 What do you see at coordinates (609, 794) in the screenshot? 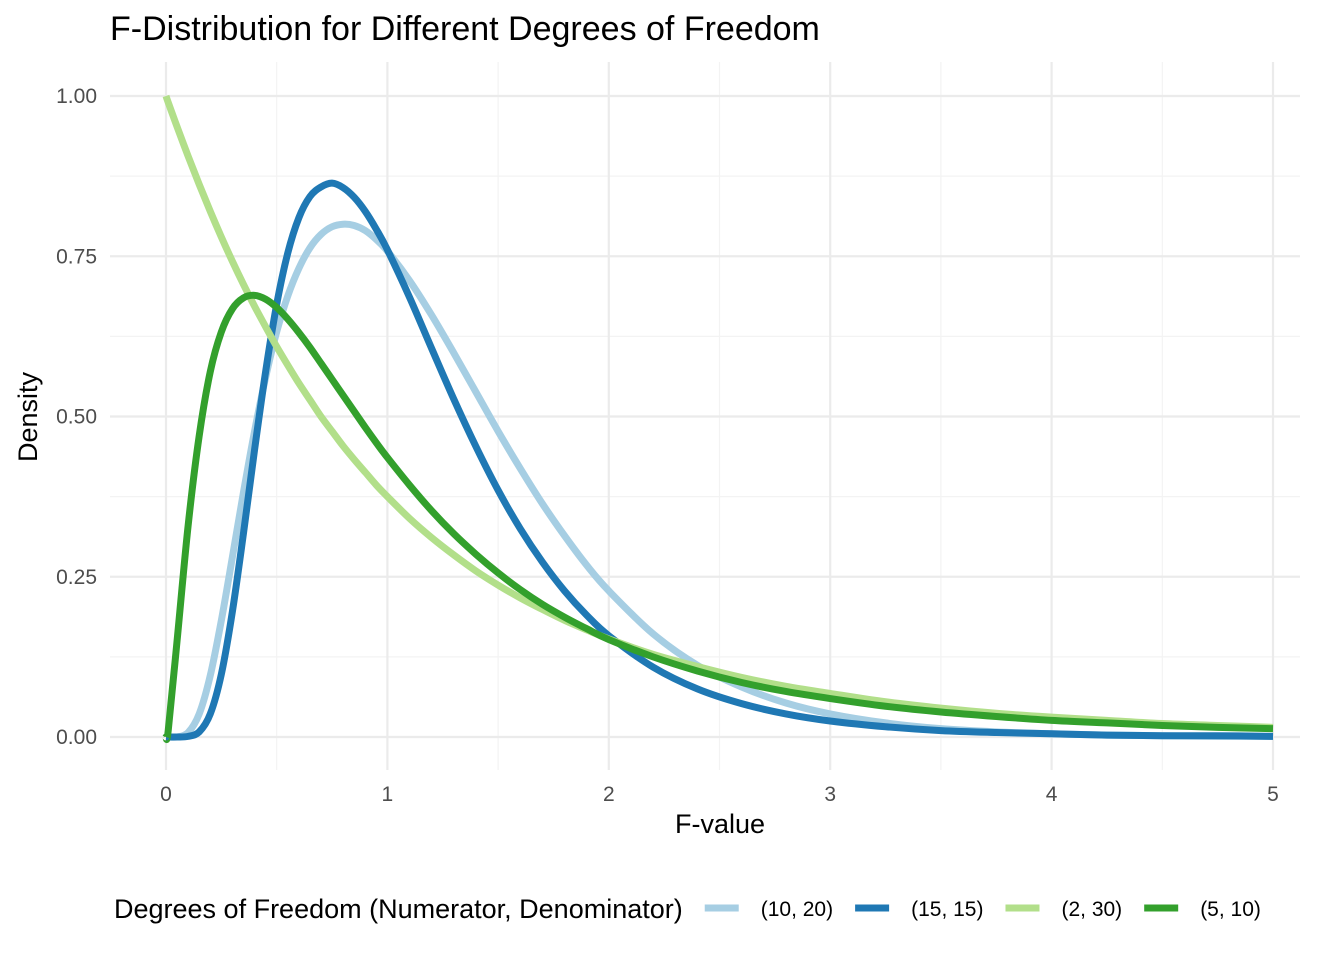
I see `x-tick-label: 2` at bounding box center [609, 794].